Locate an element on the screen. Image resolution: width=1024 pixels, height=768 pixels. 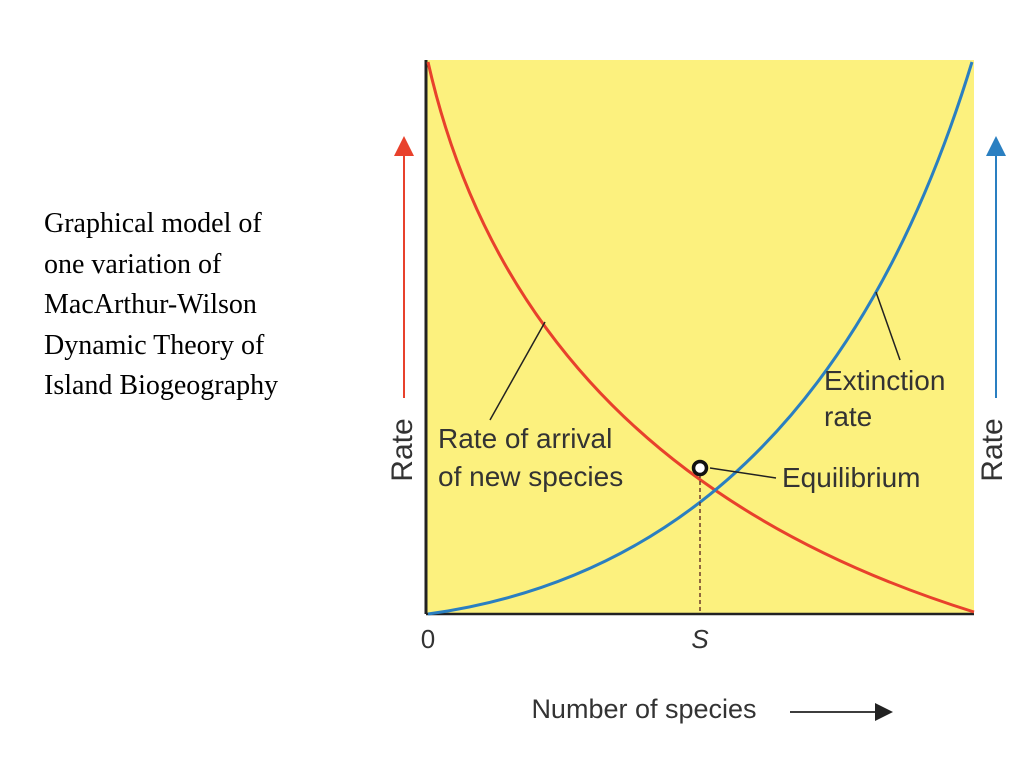
extinction-label-line-1: Extinction is located at coordinates (884, 380).